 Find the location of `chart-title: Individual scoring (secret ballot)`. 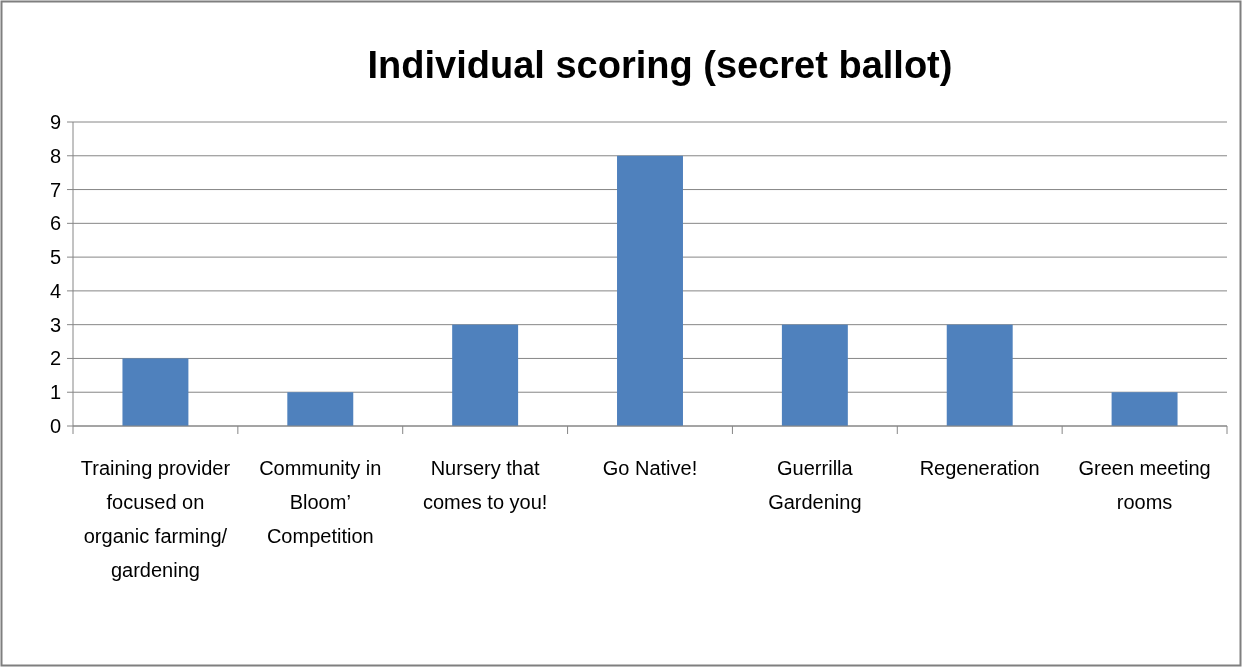

chart-title: Individual scoring (secret ballot) is located at coordinates (660, 65).